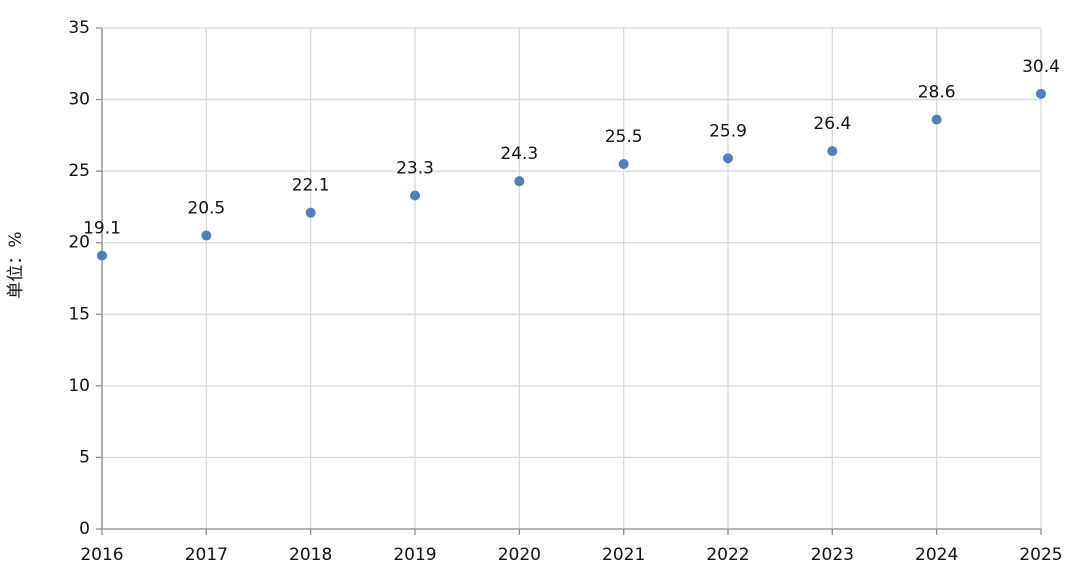 The height and width of the screenshot is (581, 1080). I want to click on y-tick-label: 5, so click(84, 457).